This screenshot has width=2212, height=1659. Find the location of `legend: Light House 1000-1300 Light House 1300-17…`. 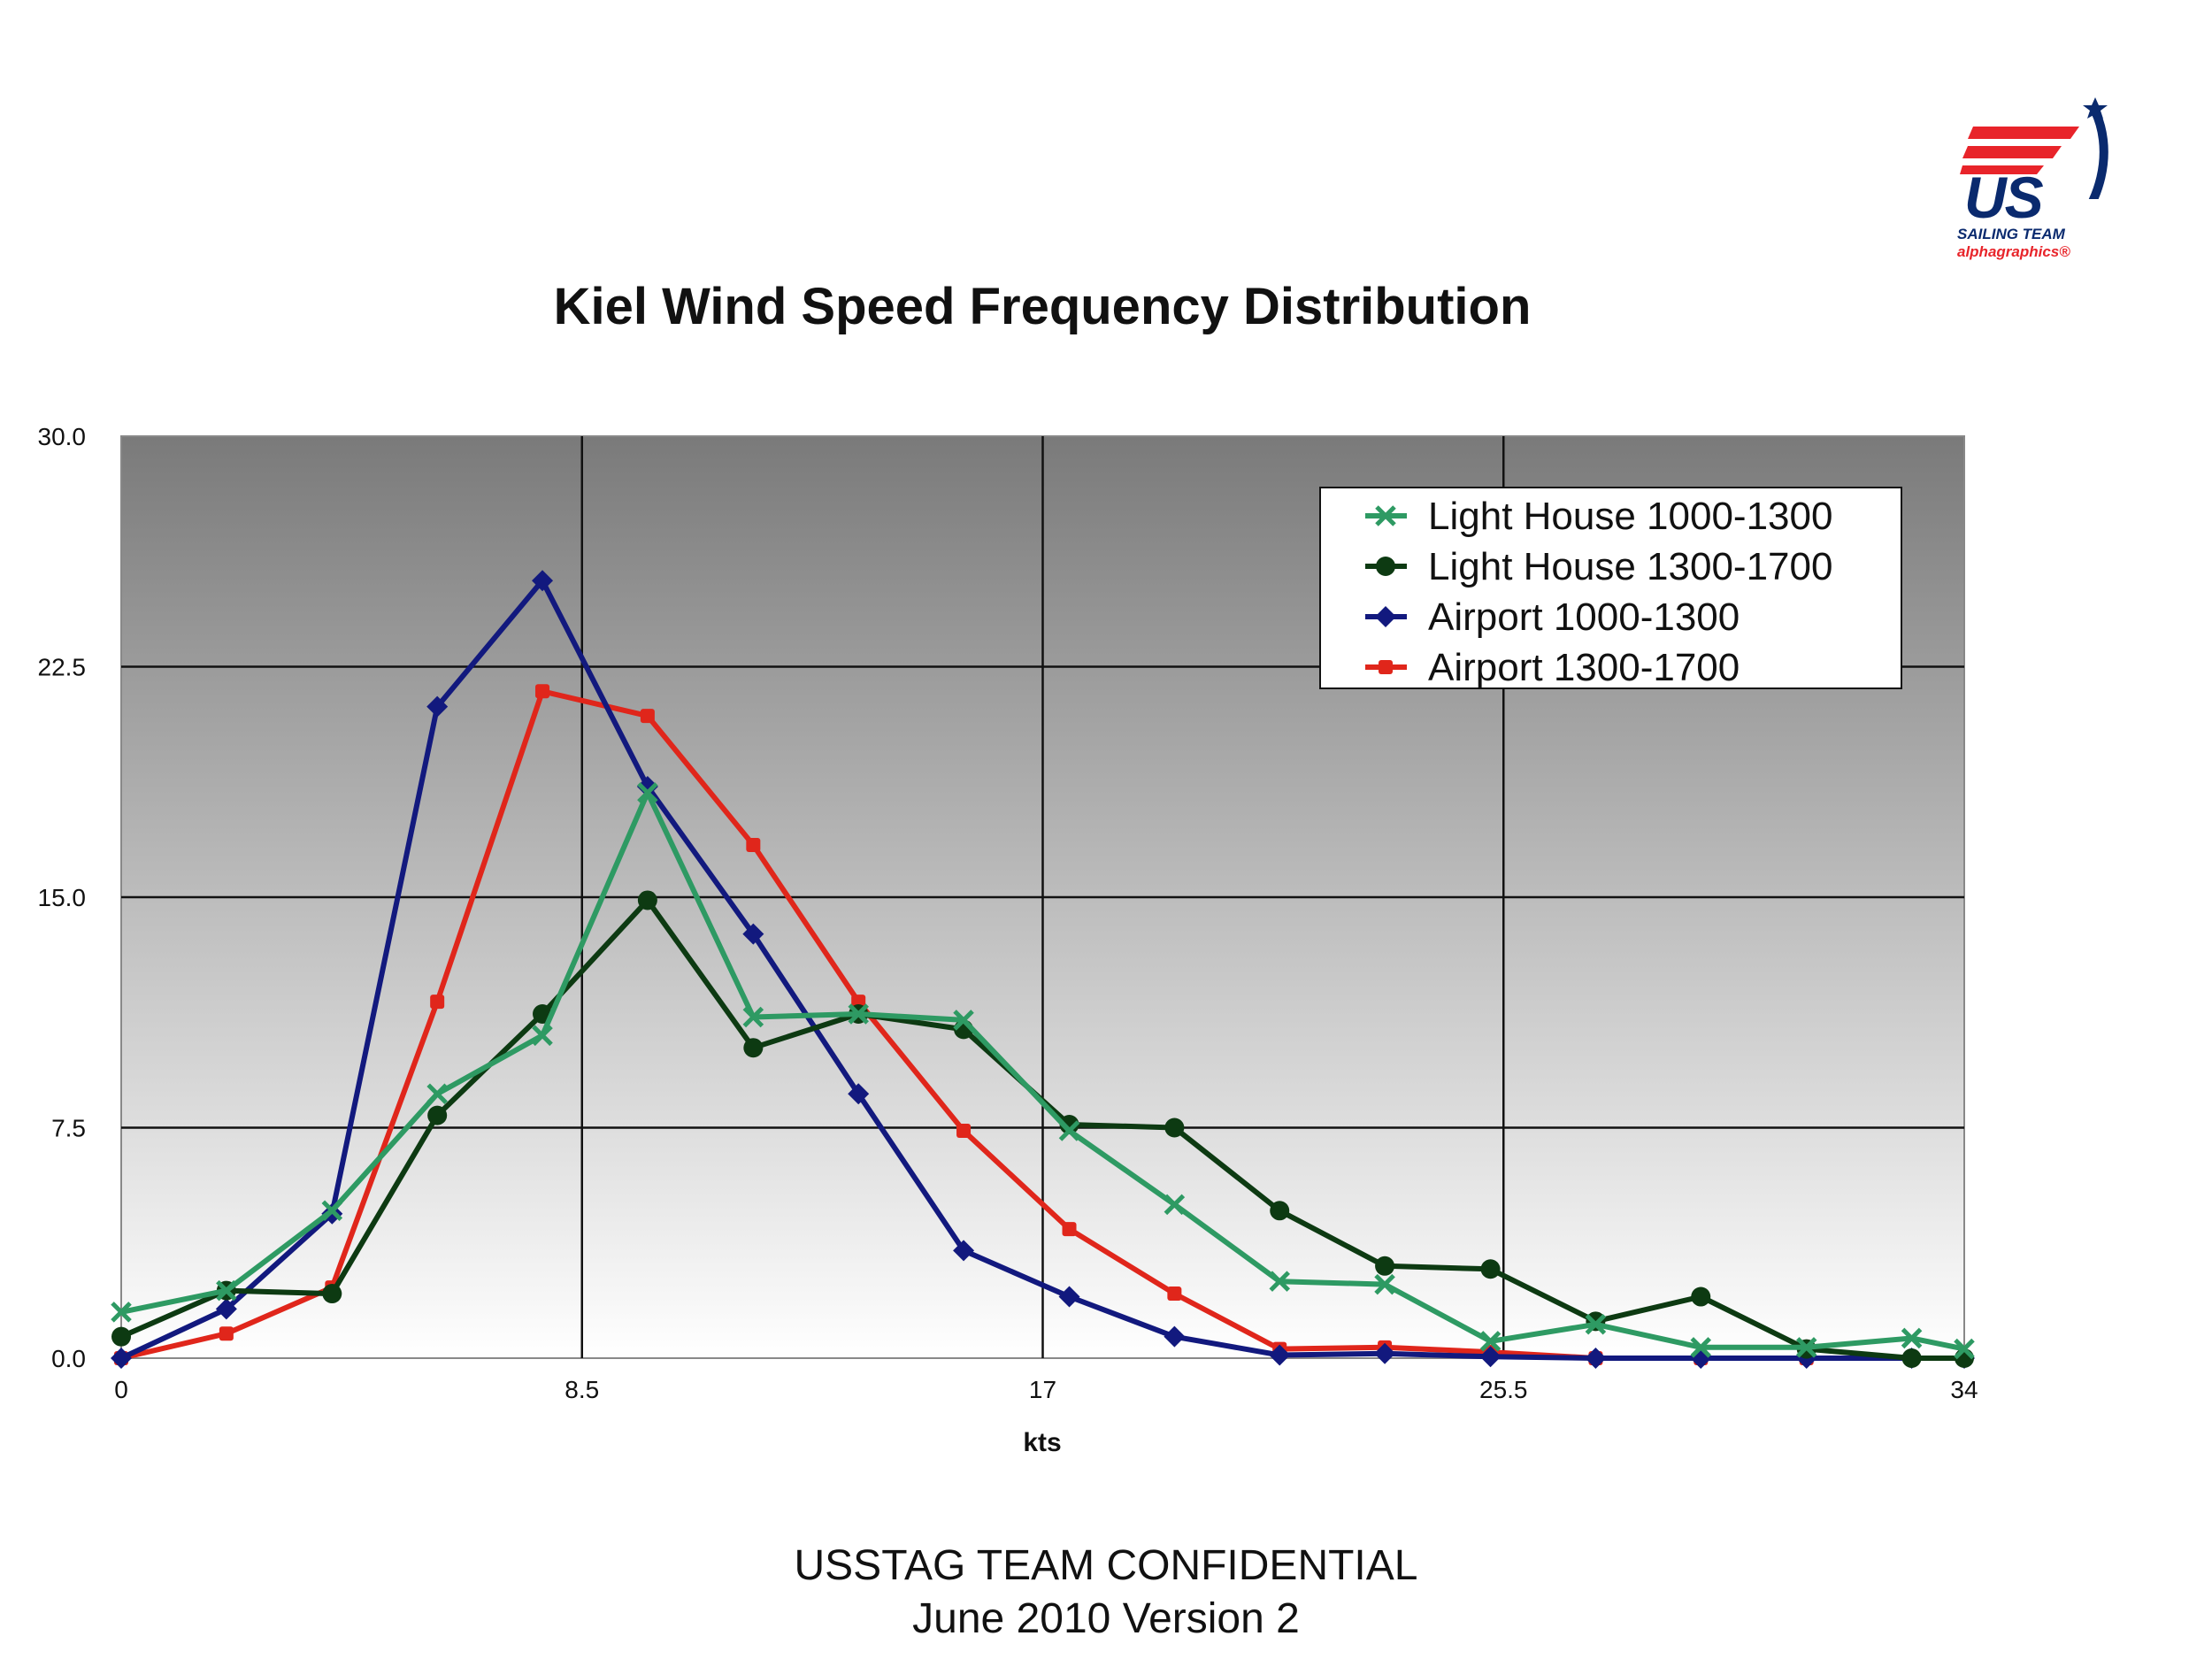

legend: Light House 1000-1300 Light House 1300-17… is located at coordinates (1611, 588).